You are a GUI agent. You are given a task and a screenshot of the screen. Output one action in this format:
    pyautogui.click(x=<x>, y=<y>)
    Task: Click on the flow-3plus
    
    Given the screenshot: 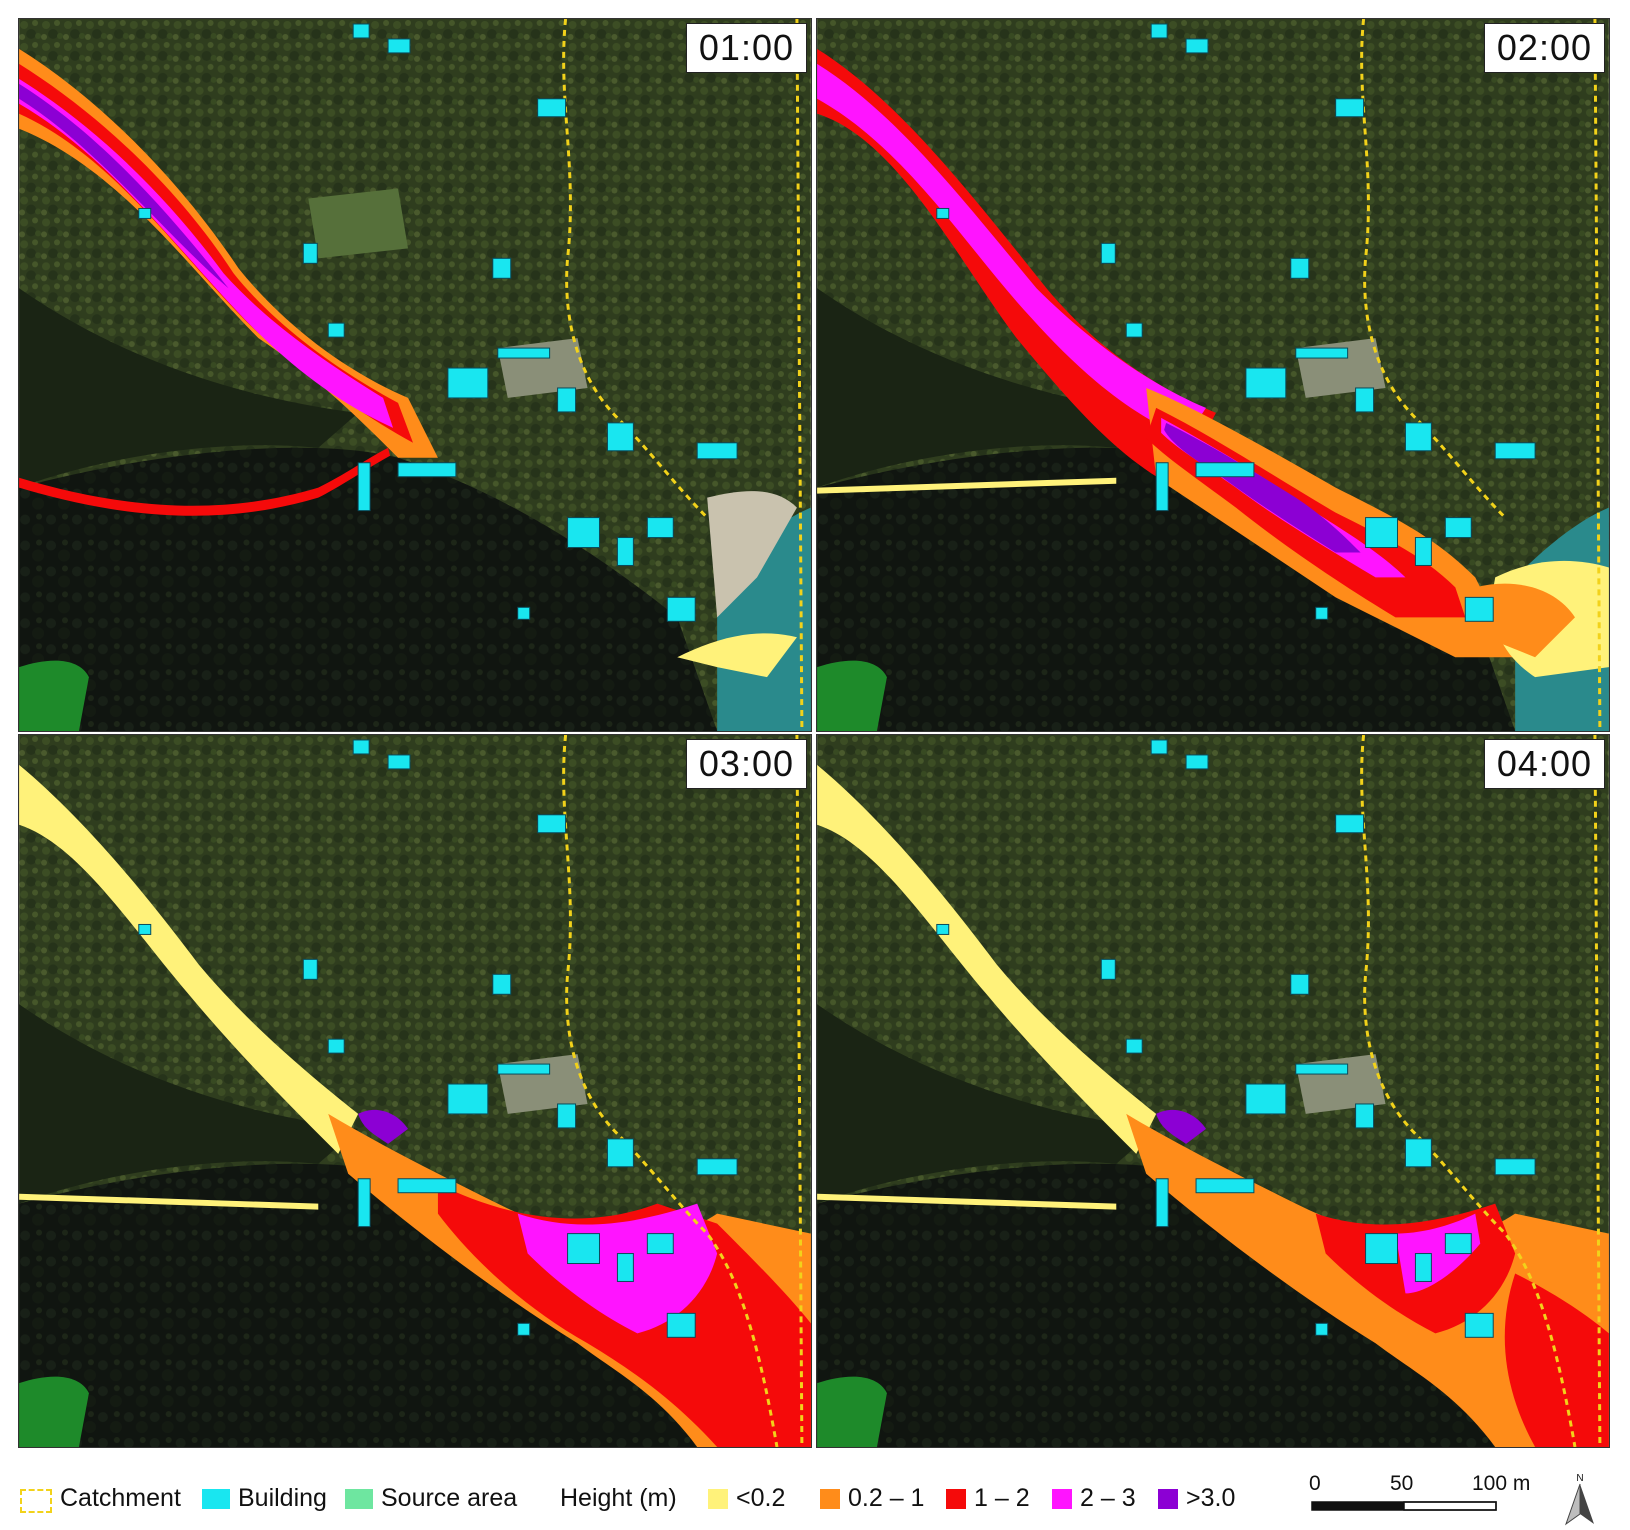 What is the action you would take?
    pyautogui.click(x=124, y=186)
    